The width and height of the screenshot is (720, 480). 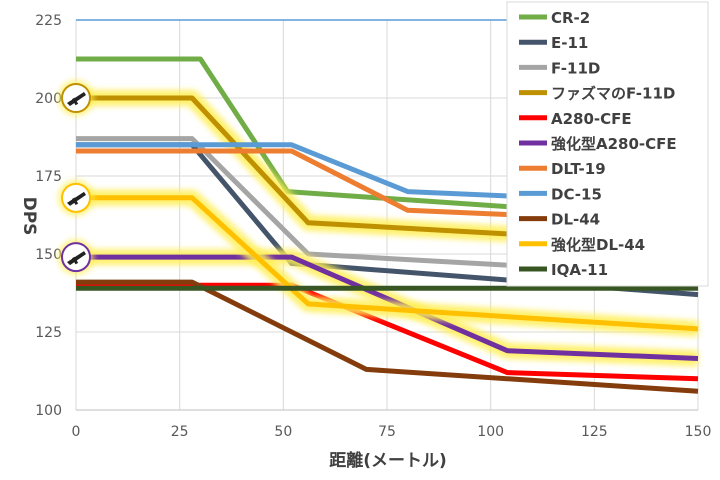 What do you see at coordinates (76, 178) in the screenshot?
I see `weapon-icons` at bounding box center [76, 178].